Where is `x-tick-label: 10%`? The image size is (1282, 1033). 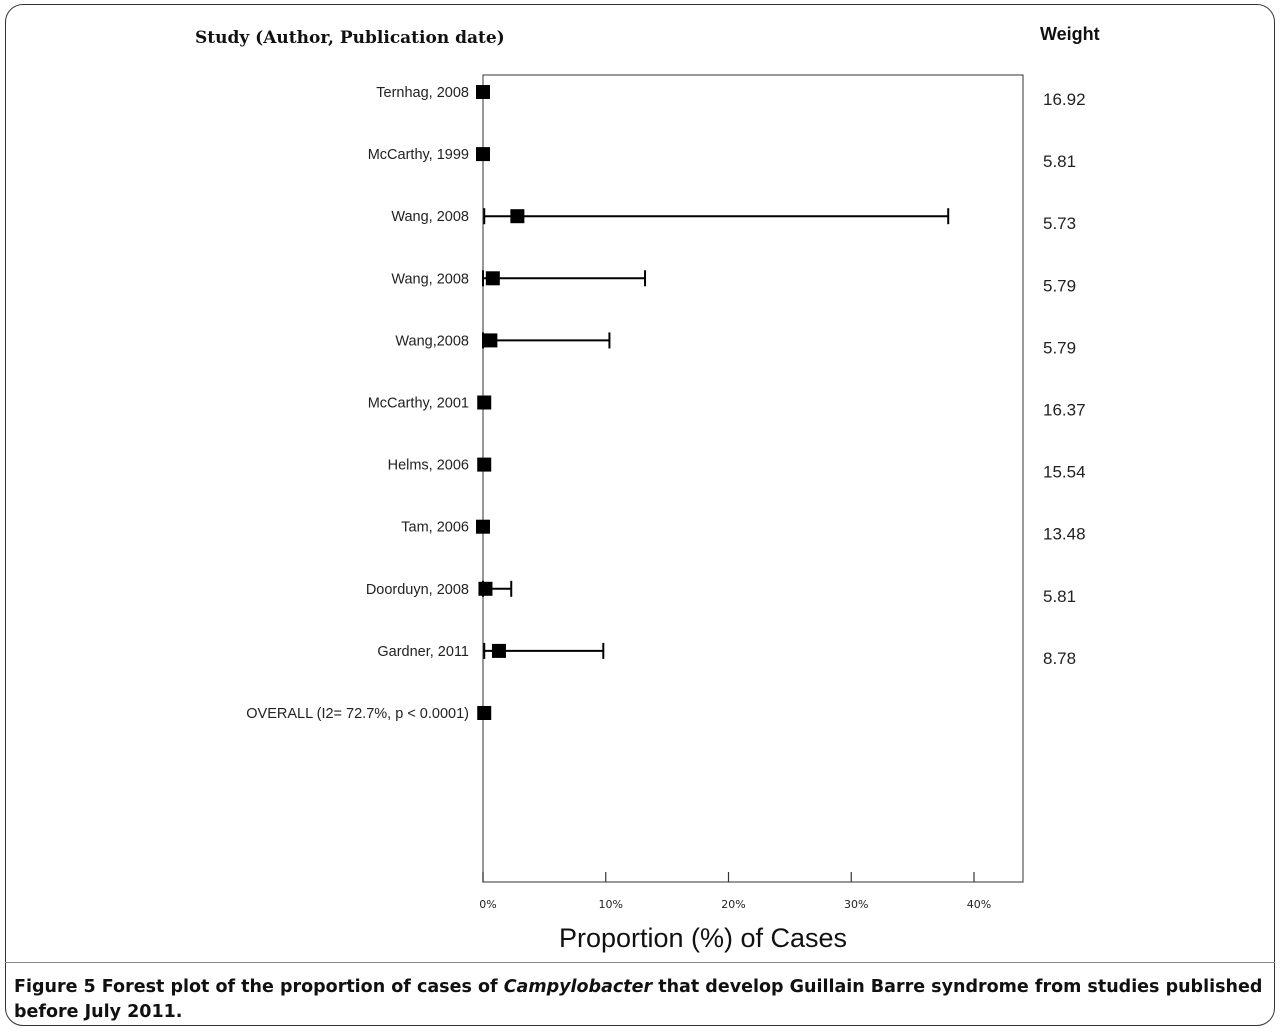
x-tick-label: 10% is located at coordinates (611, 904).